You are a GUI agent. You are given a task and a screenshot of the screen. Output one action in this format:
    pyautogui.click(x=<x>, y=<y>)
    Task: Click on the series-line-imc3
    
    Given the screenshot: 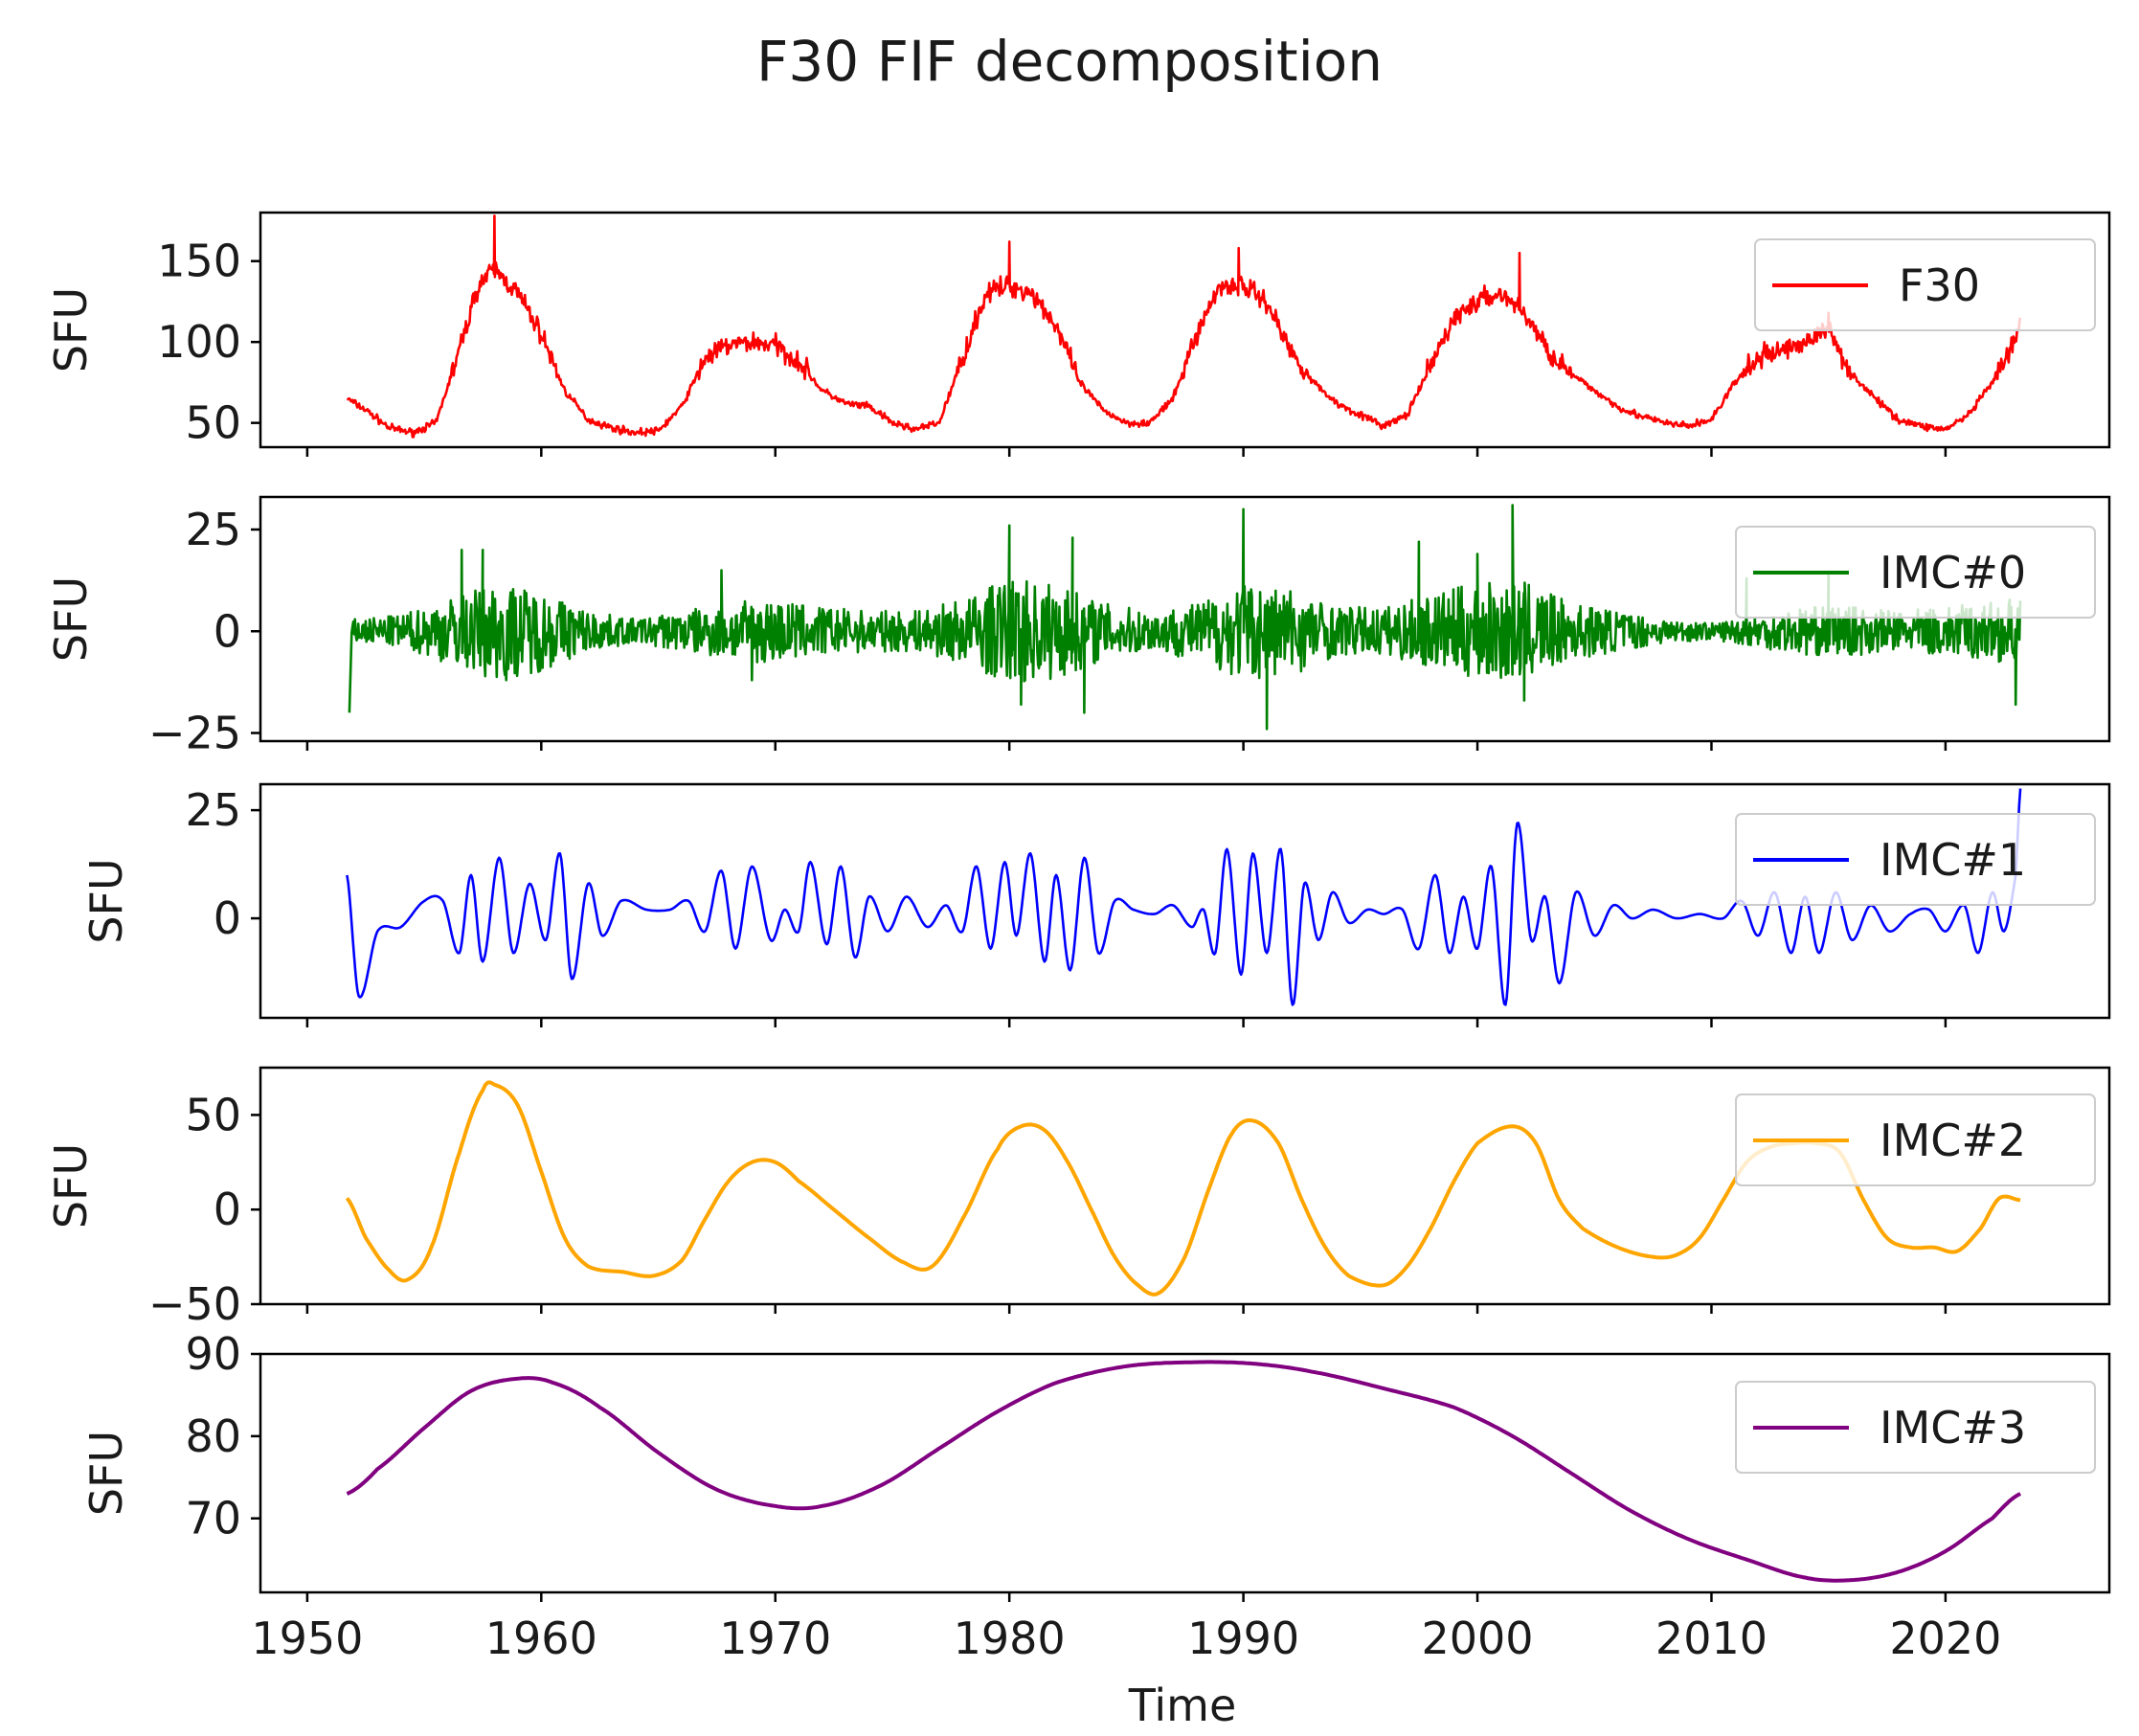 What is the action you would take?
    pyautogui.click(x=1183, y=1471)
    